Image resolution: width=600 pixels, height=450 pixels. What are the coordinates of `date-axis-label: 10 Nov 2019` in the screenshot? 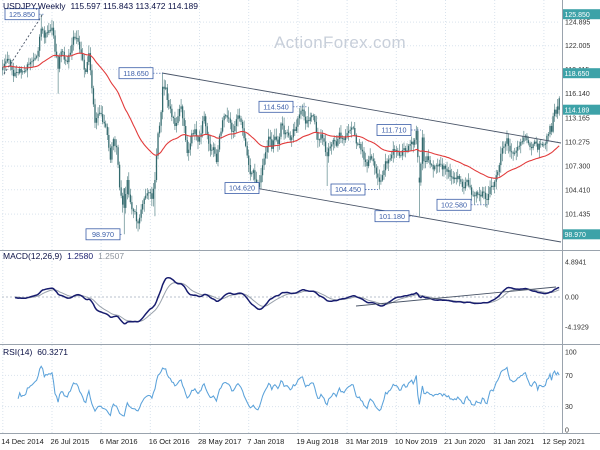 It's located at (416, 441).